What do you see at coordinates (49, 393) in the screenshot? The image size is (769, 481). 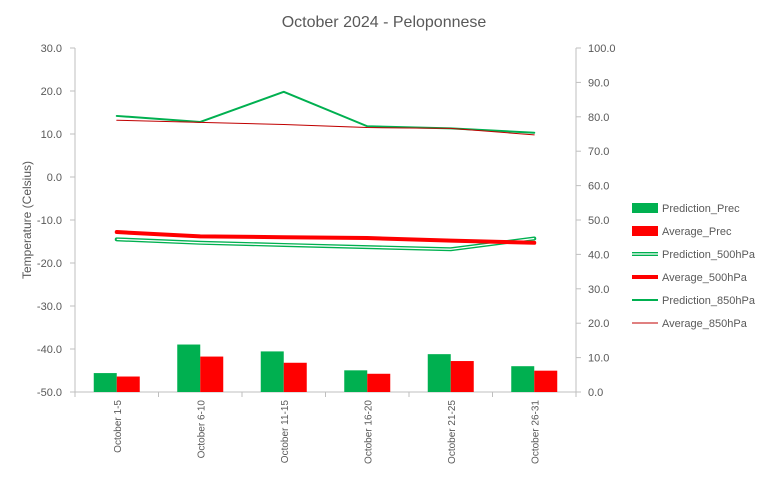 I see `left-axis-tick-label: -50.0` at bounding box center [49, 393].